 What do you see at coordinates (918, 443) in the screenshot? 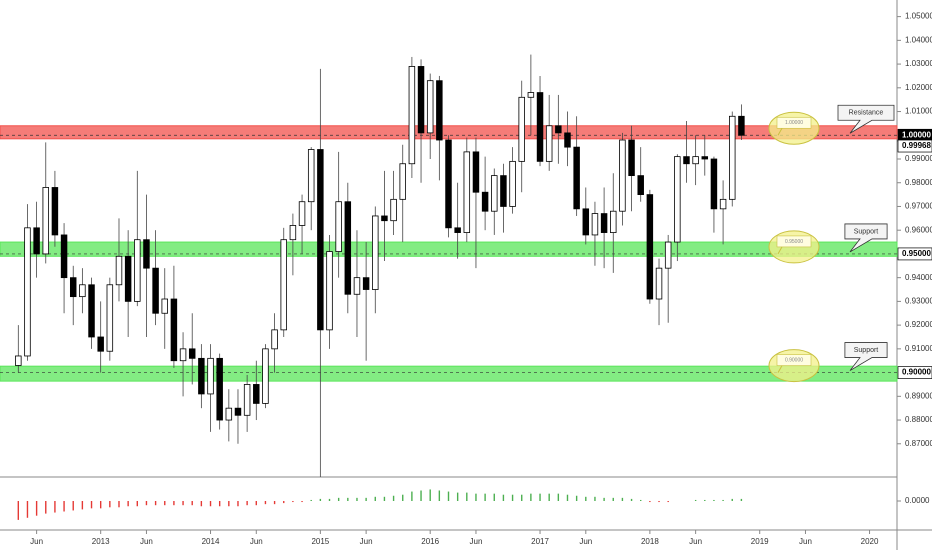
I see `y-tick-label: 0.87000` at bounding box center [918, 443].